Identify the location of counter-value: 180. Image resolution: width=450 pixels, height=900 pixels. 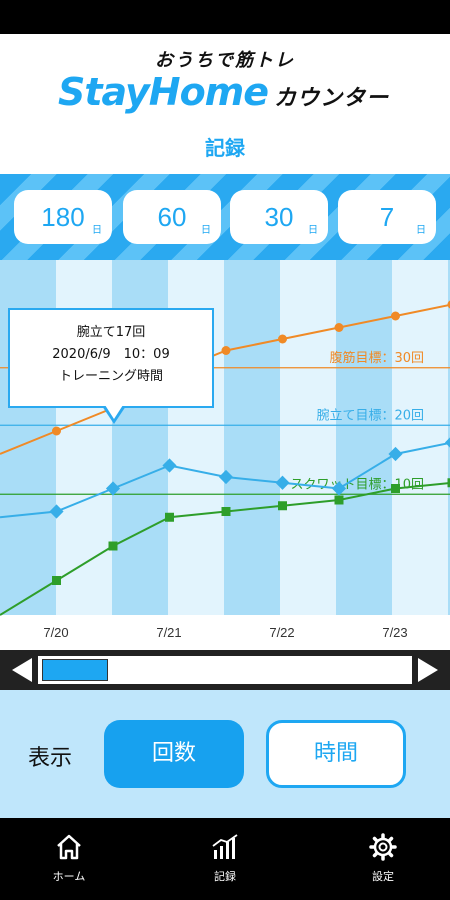
(63, 216).